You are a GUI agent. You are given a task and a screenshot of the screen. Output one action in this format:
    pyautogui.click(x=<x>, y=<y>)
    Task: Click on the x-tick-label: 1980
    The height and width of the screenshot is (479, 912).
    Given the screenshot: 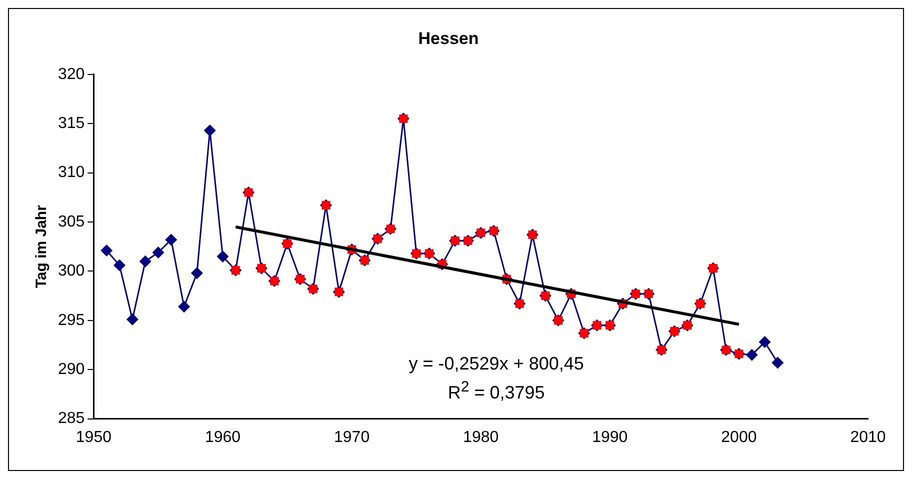 What is the action you would take?
    pyautogui.click(x=481, y=437)
    